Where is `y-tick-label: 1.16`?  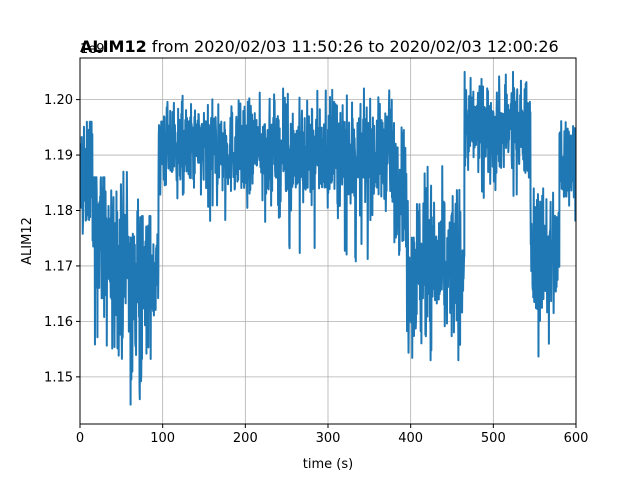
y-tick-label: 1.16 is located at coordinates (58, 322).